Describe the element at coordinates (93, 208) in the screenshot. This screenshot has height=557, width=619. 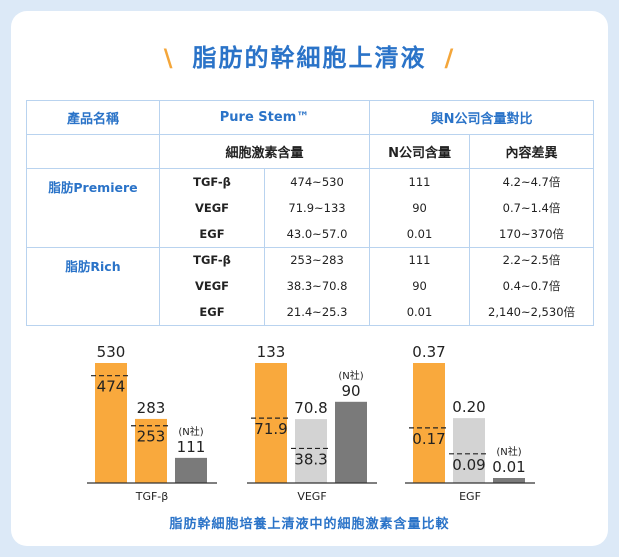
I see `product-name: 脂肪Premiere` at that location.